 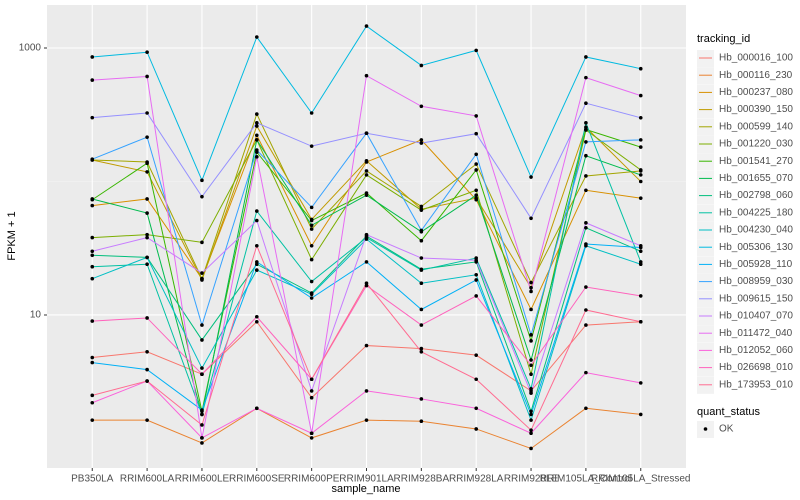 I want to click on y-tick-label: 10, so click(x=36, y=315).